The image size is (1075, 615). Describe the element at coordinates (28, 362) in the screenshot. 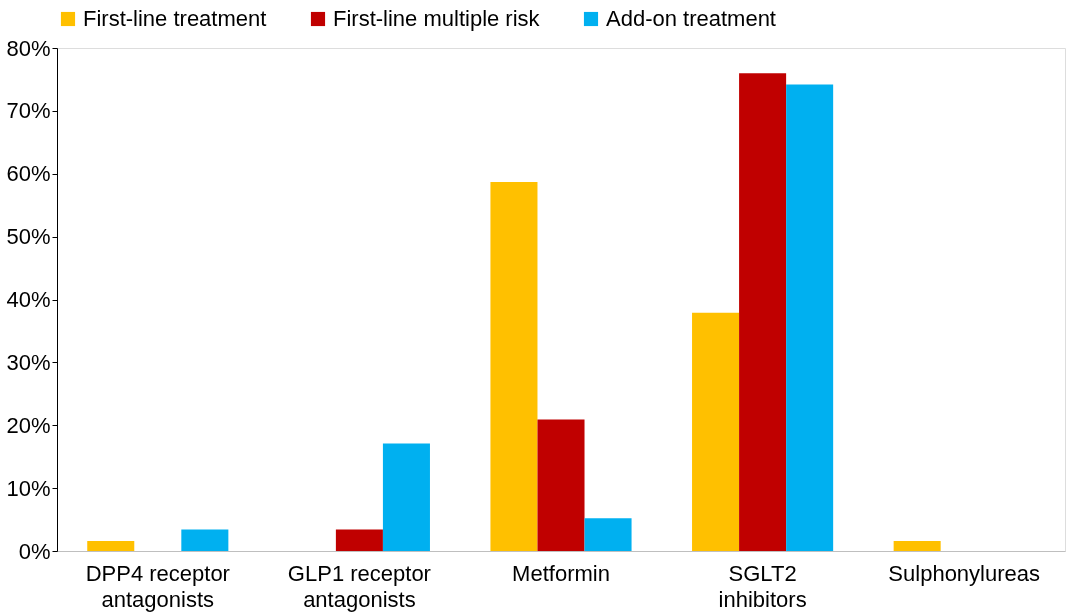

I see `y-tick-label: 30%` at that location.